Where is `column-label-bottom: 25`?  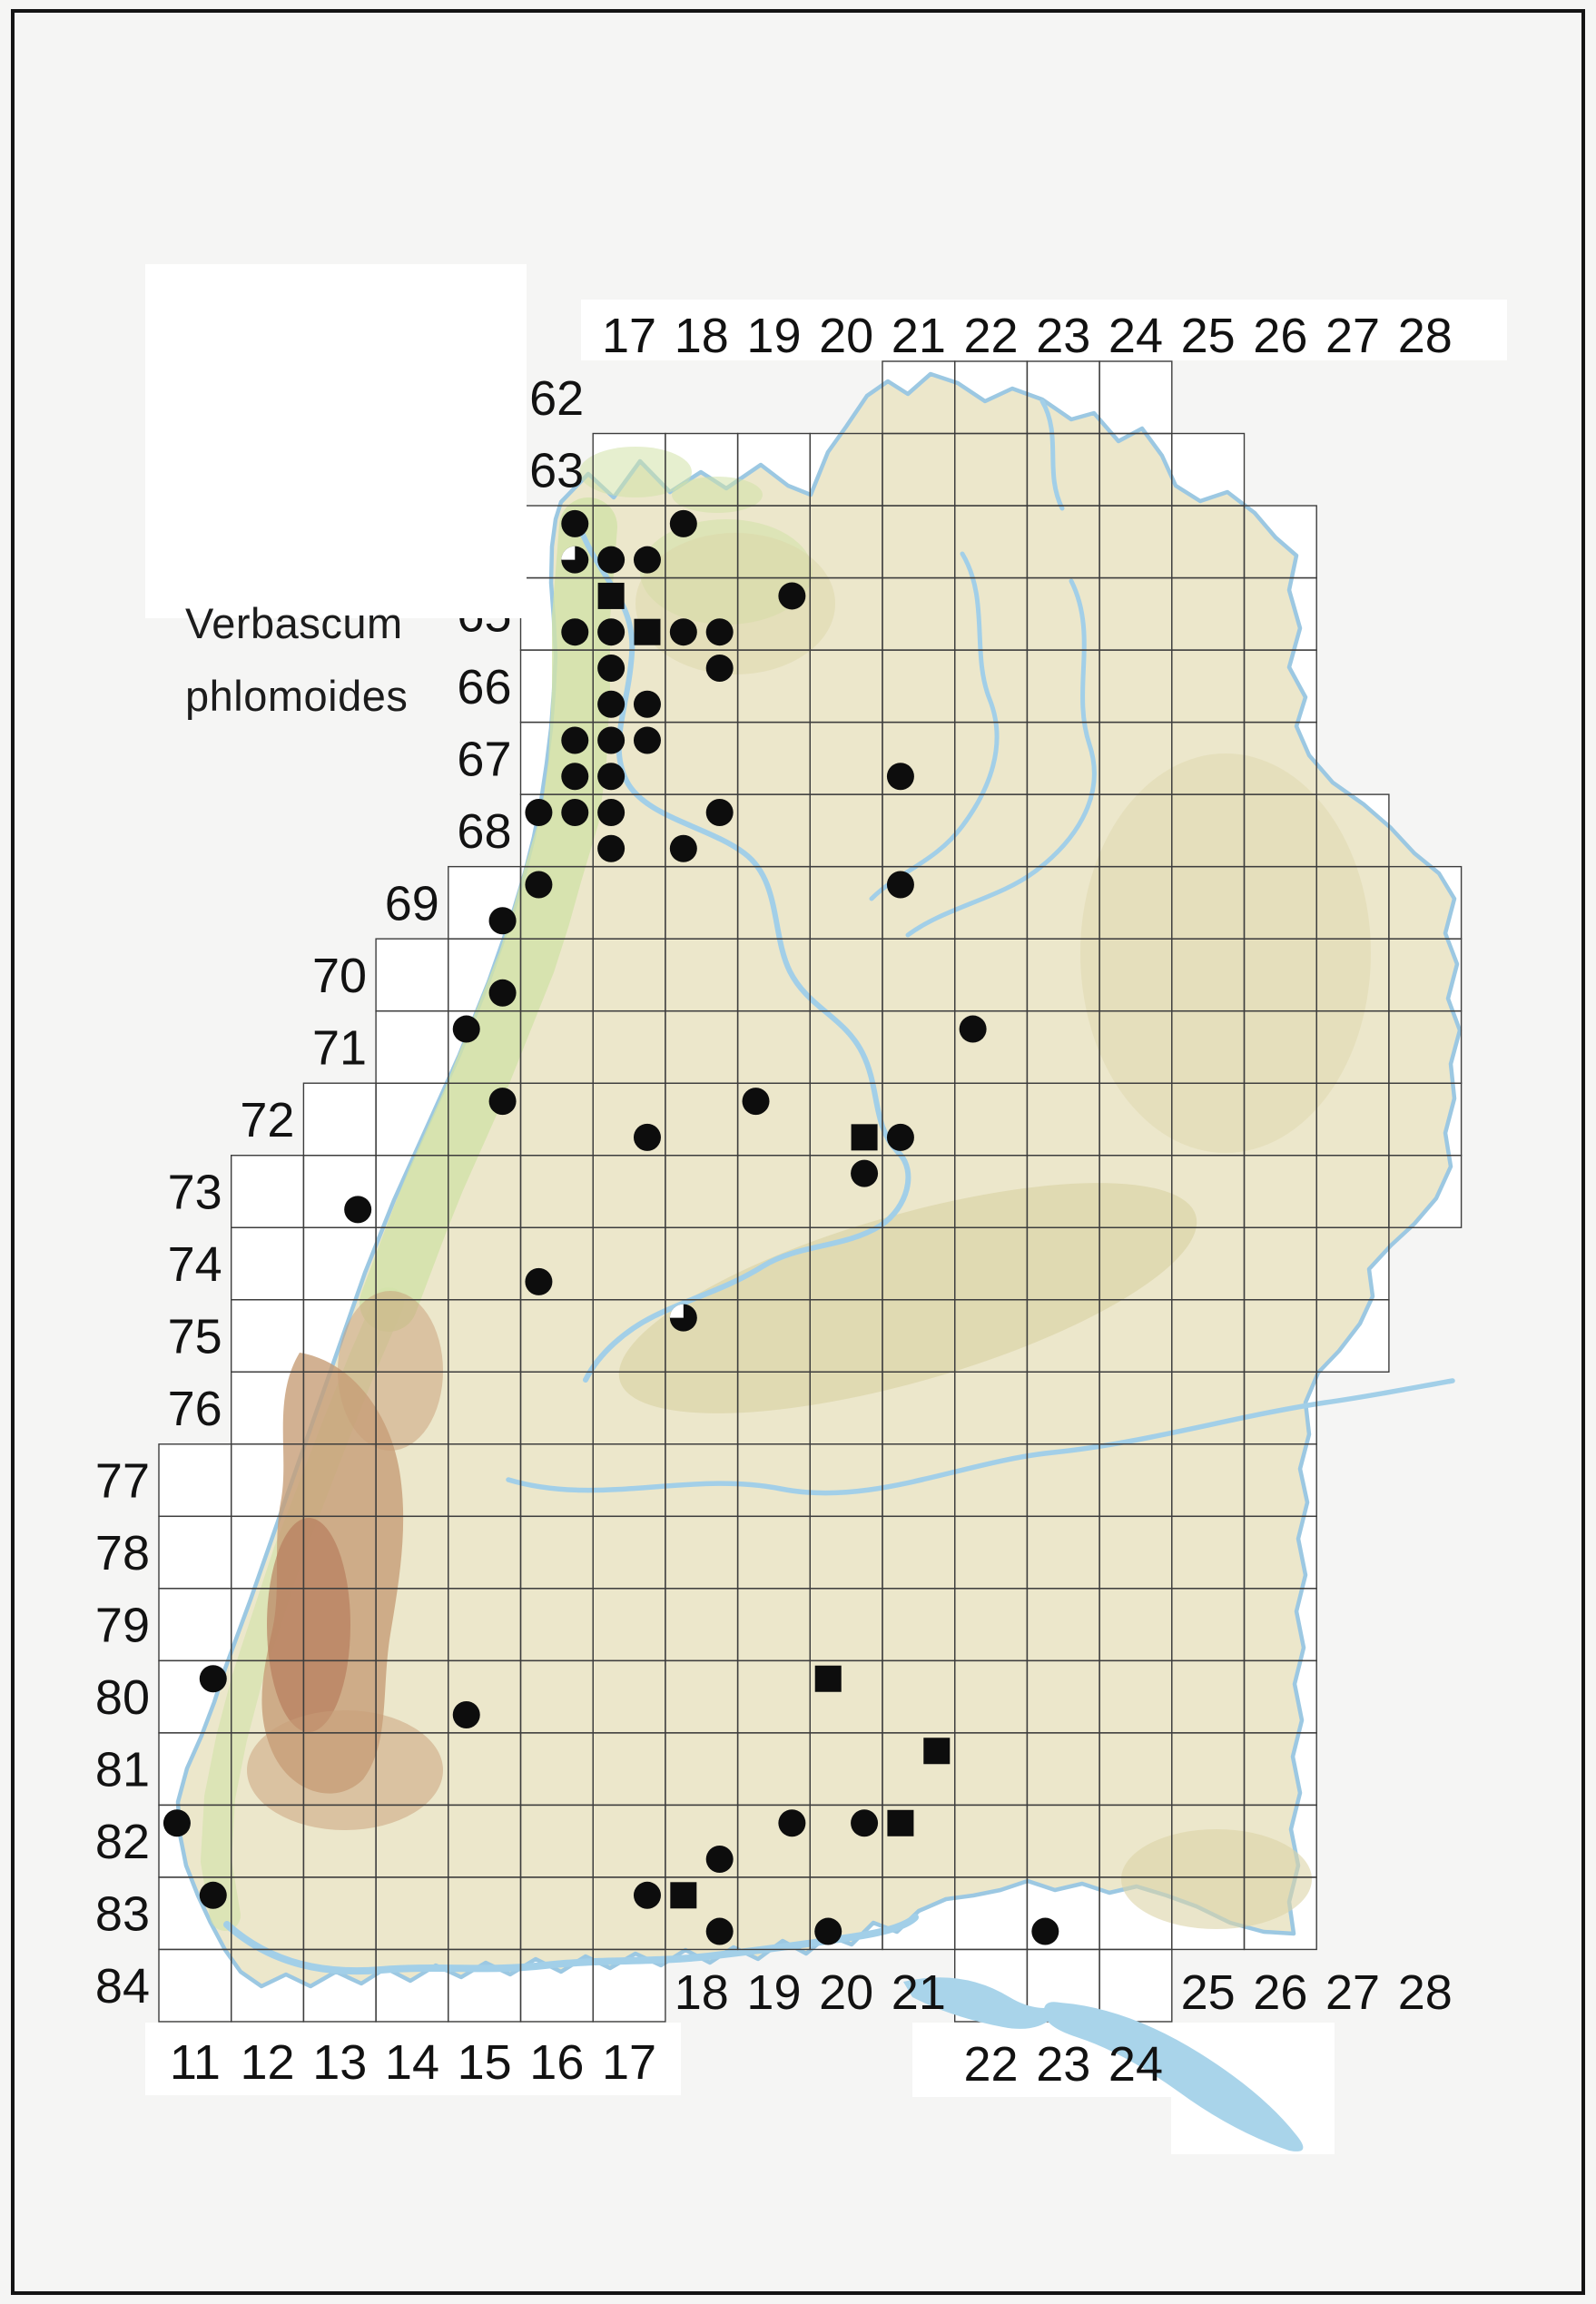 column-label-bottom: 25 is located at coordinates (1208, 1992).